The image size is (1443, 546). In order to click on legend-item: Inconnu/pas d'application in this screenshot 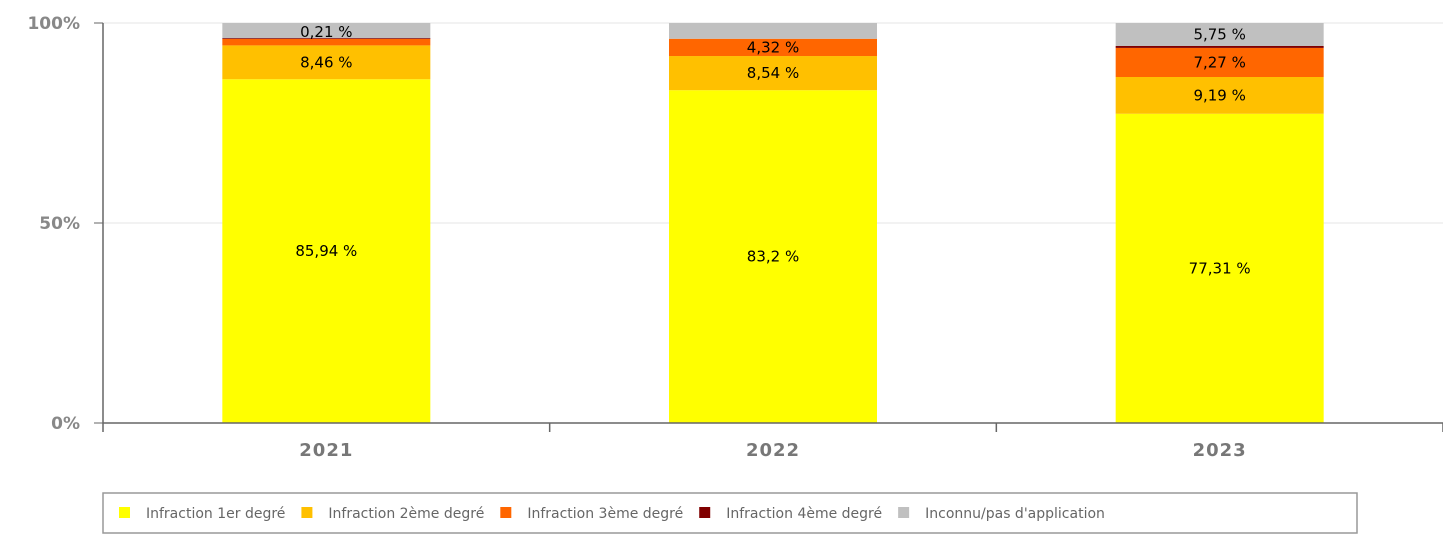, I will do `click(1001, 514)`.